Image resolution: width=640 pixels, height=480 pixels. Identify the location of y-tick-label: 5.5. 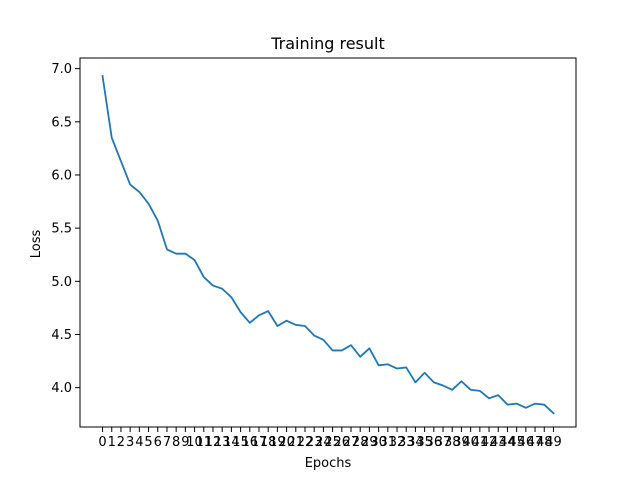
(61, 229).